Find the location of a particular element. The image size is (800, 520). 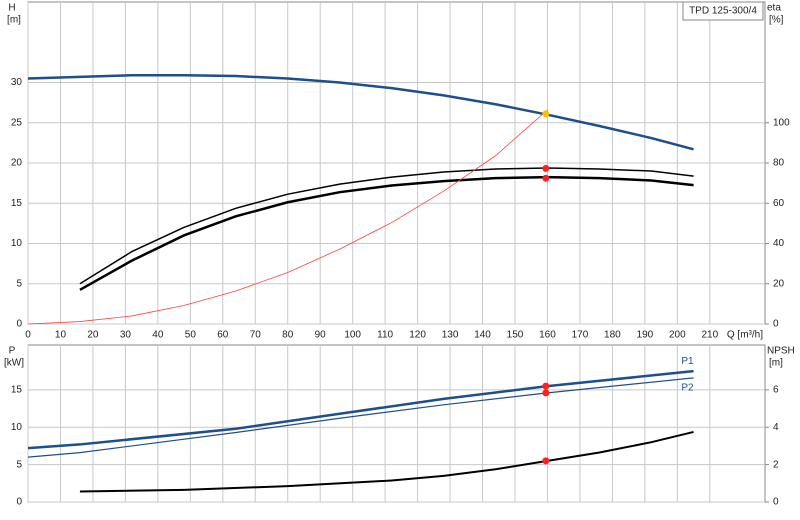

y2-tick-label: 100 is located at coordinates (781, 122).